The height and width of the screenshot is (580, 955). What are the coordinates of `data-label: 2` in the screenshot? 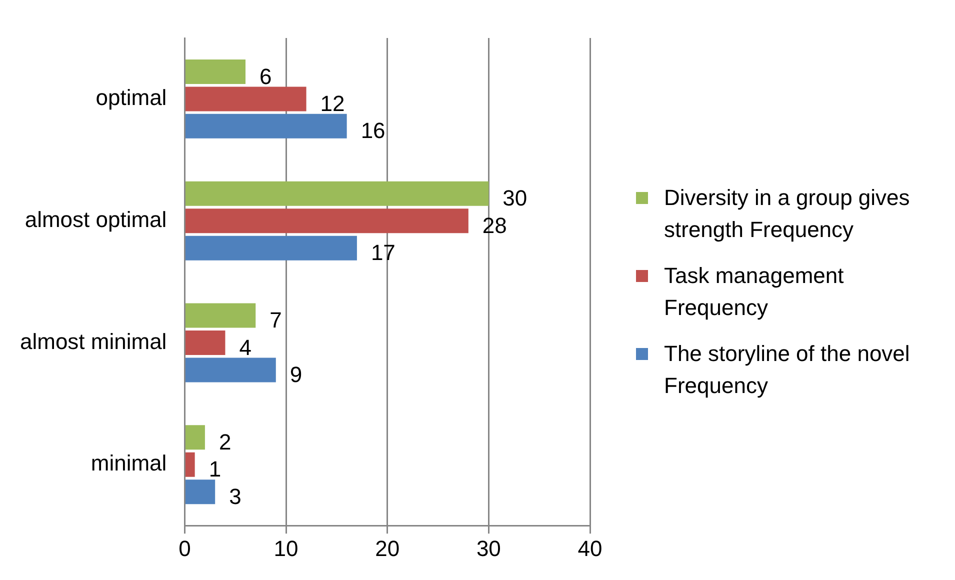 It's located at (225, 441).